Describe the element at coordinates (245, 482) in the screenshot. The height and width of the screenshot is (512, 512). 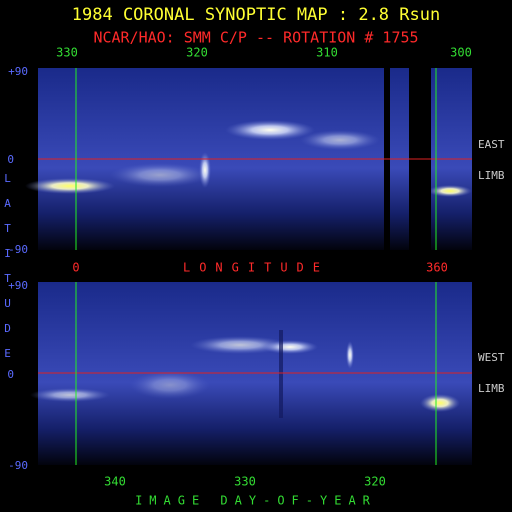
I see `bottom-tick: 330` at that location.